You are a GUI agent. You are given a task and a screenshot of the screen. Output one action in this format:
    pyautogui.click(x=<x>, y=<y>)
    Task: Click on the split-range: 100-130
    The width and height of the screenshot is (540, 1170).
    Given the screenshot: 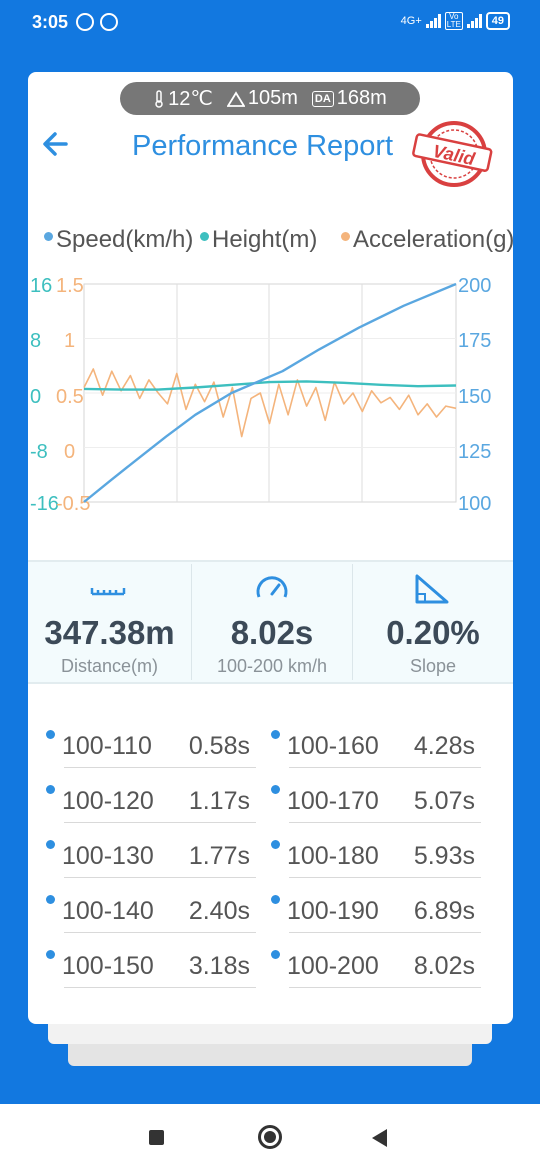 What is the action you would take?
    pyautogui.click(x=108, y=856)
    